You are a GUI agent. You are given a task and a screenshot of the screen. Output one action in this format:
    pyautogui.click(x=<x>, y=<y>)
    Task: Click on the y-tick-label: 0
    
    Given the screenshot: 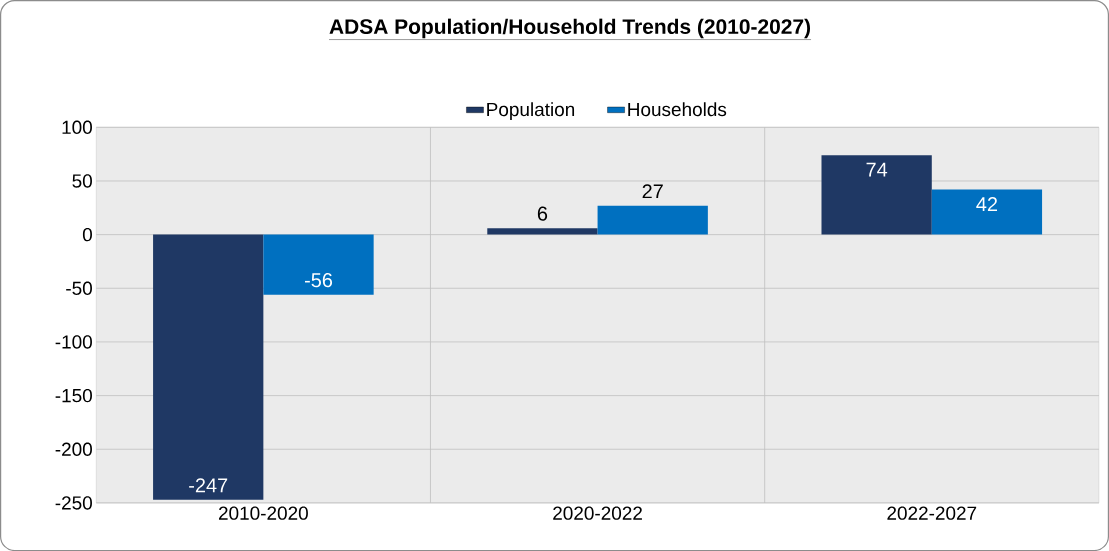 What is the action you would take?
    pyautogui.click(x=87, y=234)
    